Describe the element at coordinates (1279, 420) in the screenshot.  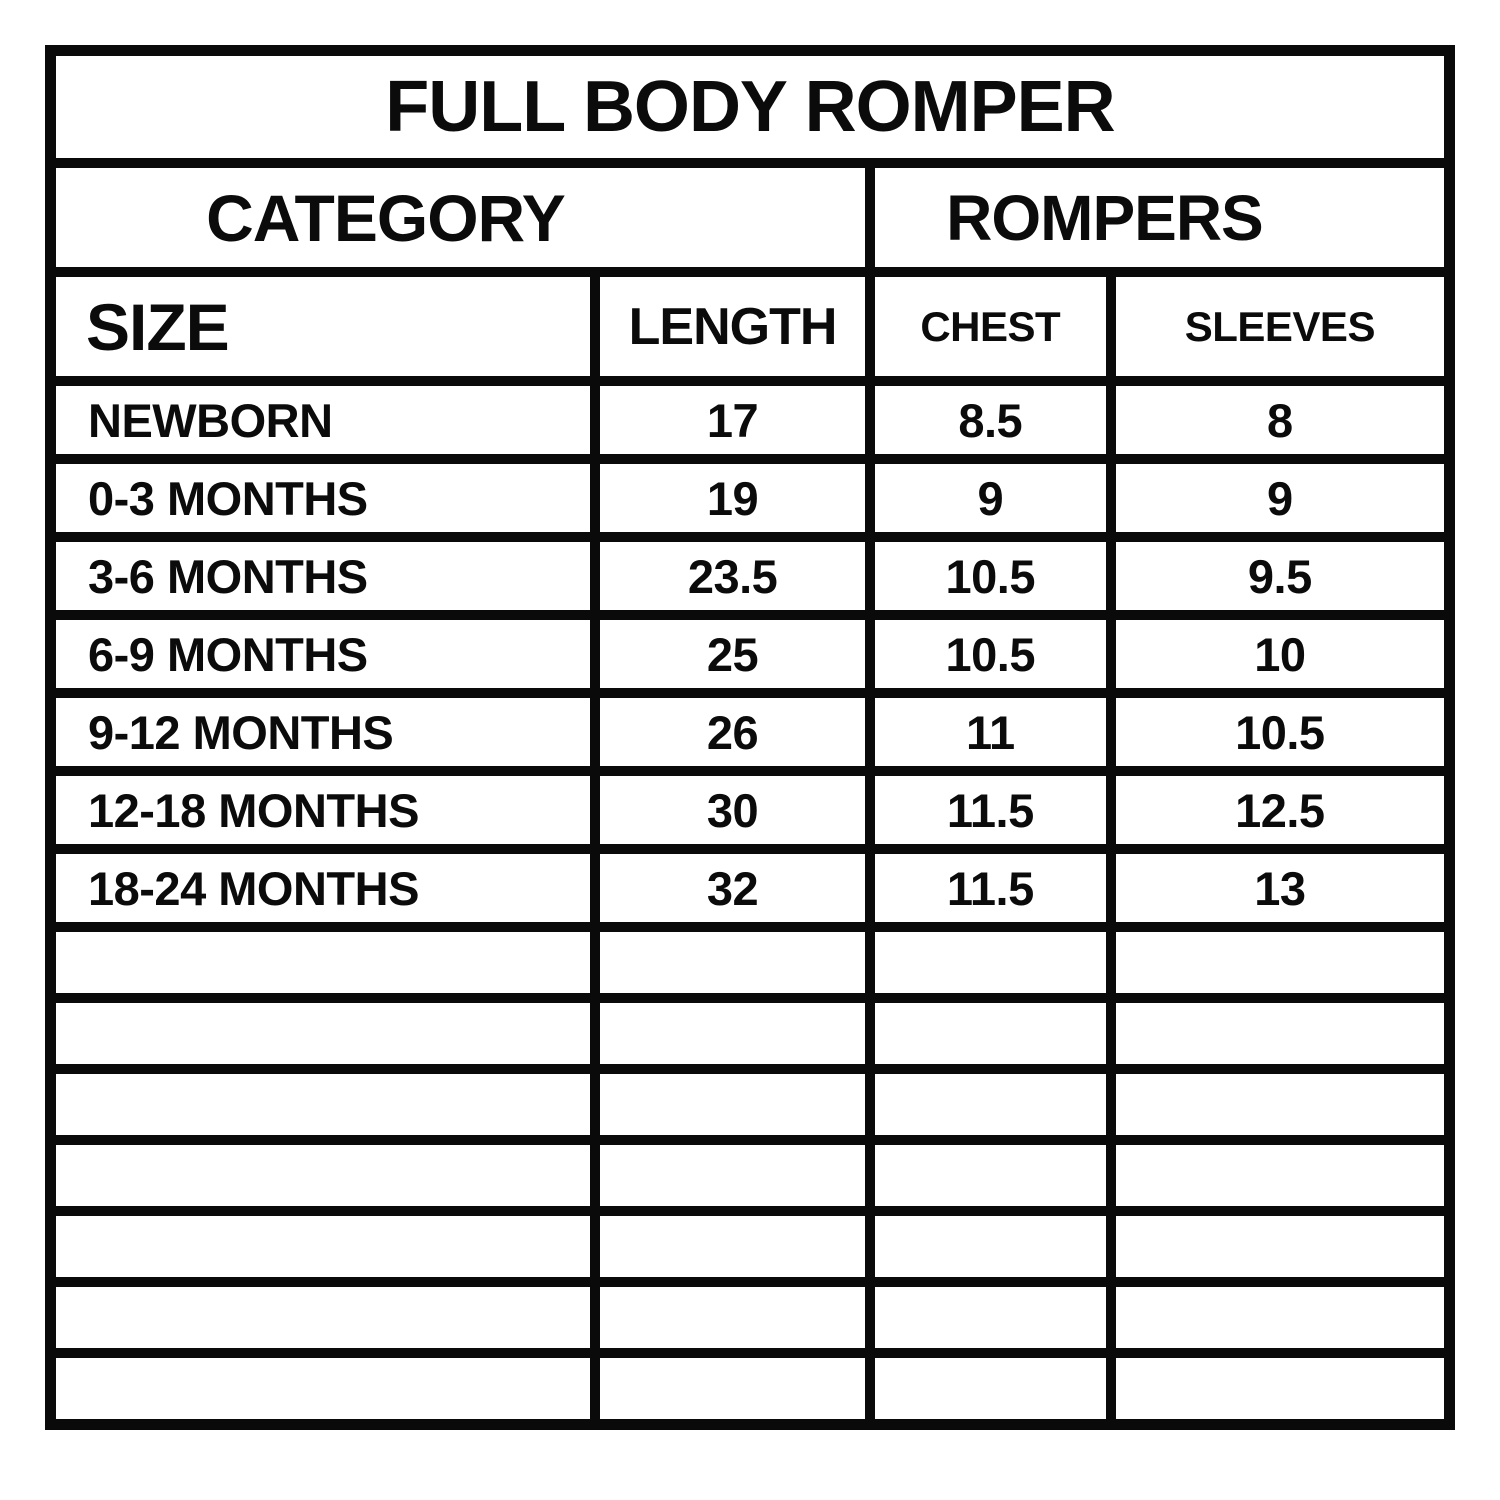
I see `cell-newborn-sleeves: 8` at that location.